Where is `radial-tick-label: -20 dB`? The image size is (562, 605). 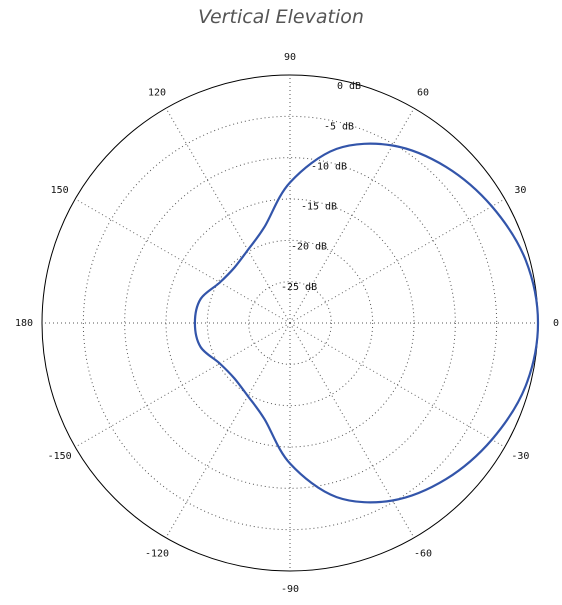
radial-tick-label: -20 dB is located at coordinates (309, 247).